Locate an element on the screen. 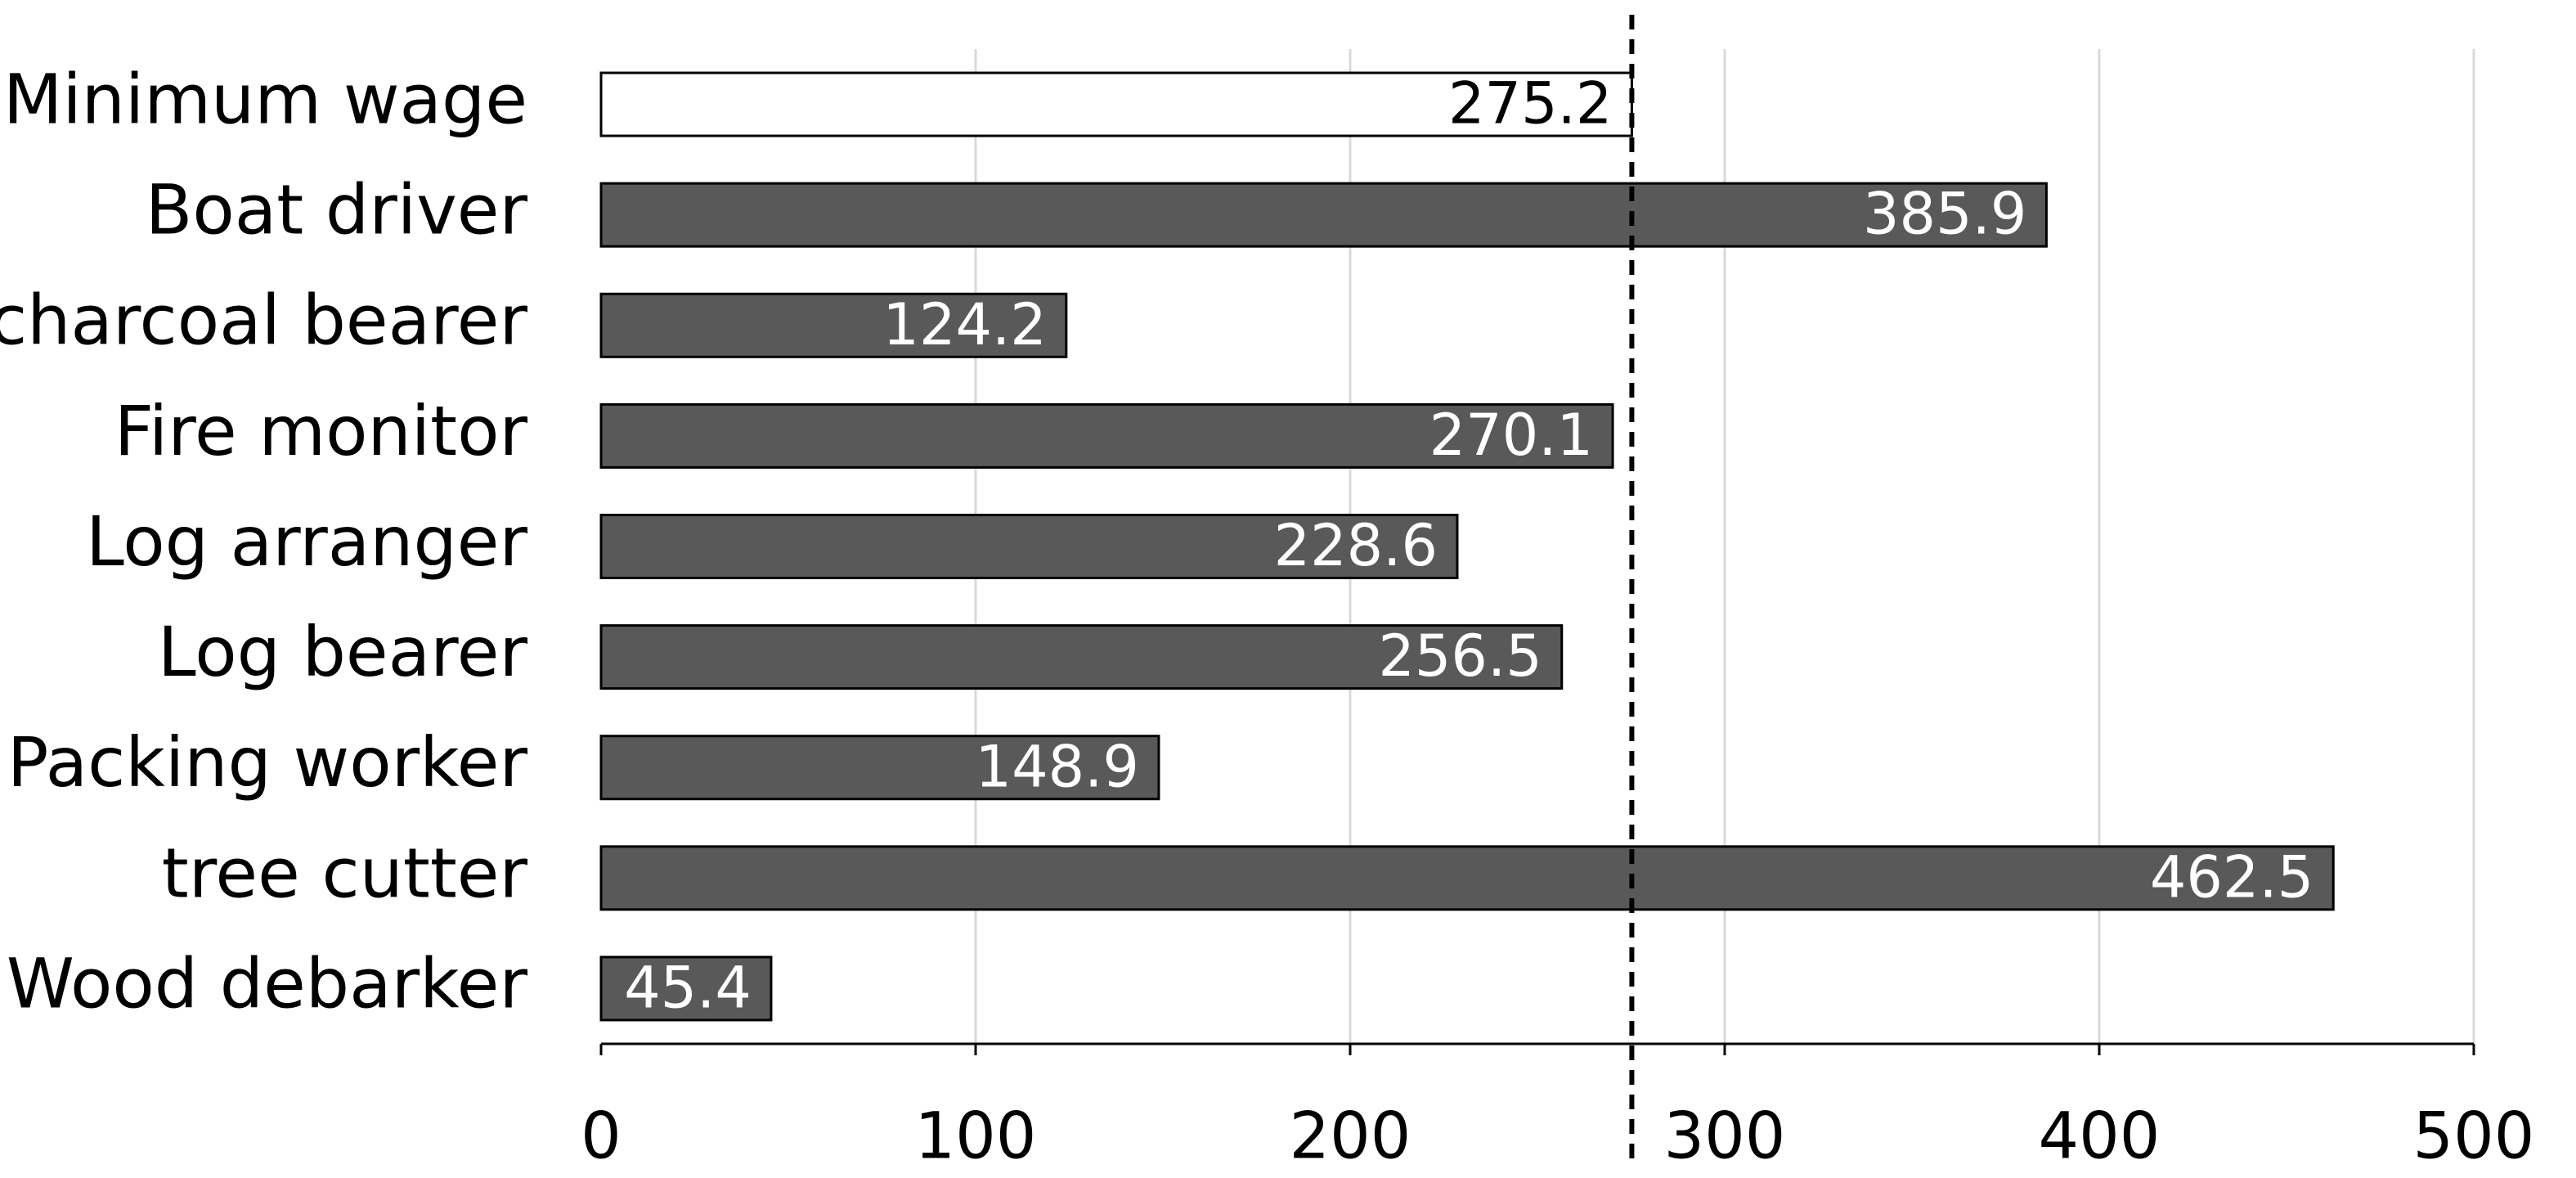 Image resolution: width=2576 pixels, height=1178 pixels. value-label: 385.9 is located at coordinates (1944, 214).